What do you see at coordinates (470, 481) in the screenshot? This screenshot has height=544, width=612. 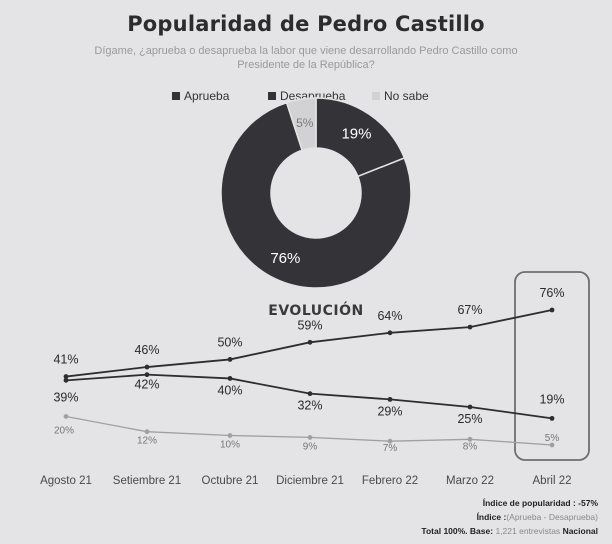 I see `x-tick-marzo-22: Marzo 22` at bounding box center [470, 481].